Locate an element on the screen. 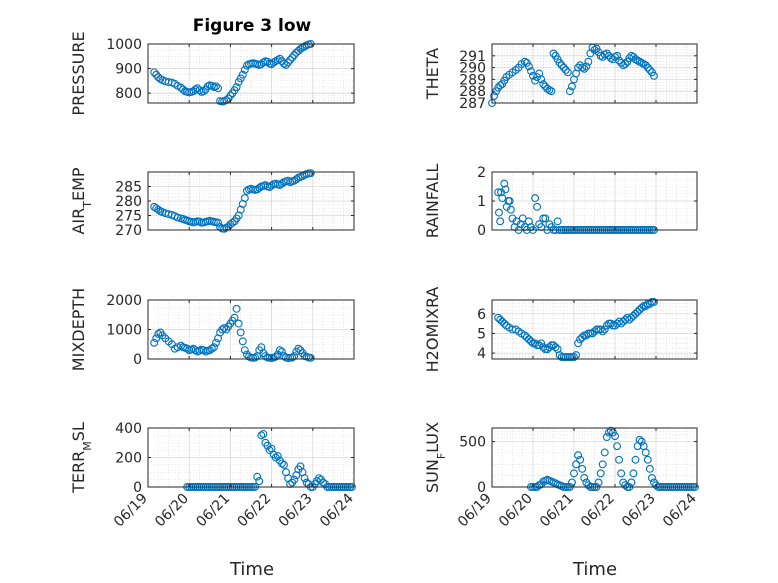  y-tick-label: 4 is located at coordinates (481, 354).